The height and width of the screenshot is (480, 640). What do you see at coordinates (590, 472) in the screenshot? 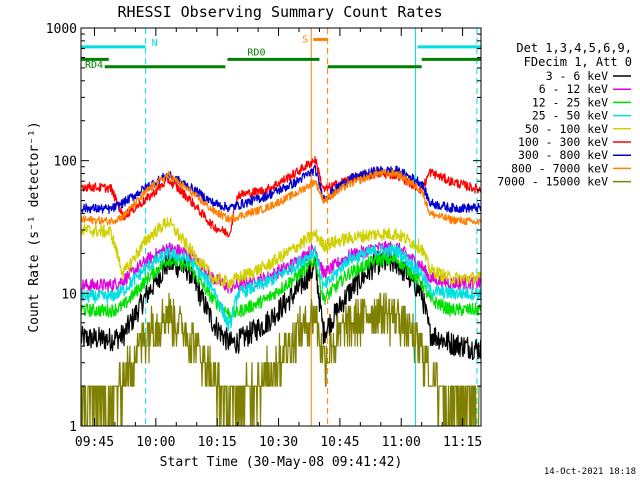
I see `footer-date: 14-Oct-2021 18:18` at bounding box center [590, 472].